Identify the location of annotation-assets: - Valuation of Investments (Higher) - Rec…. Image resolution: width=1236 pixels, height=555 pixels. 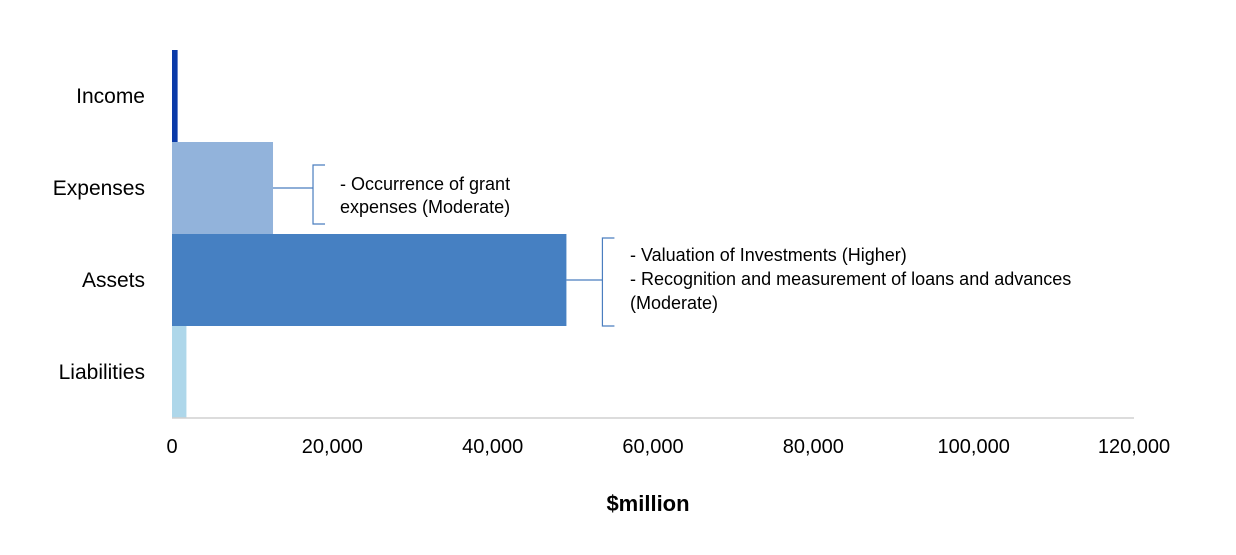
(818, 282).